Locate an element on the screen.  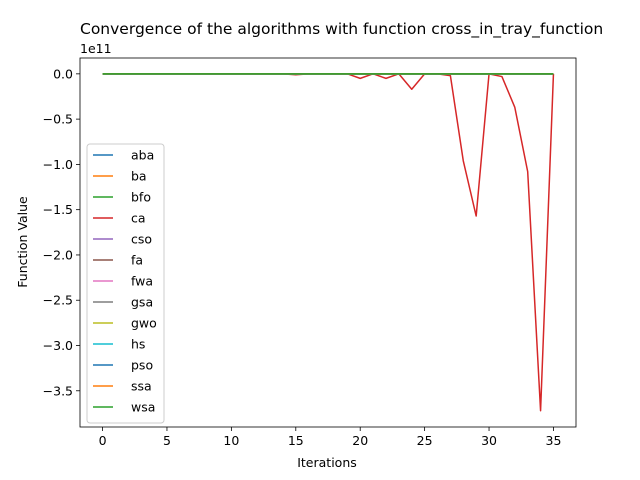
legend-label-cso: cso is located at coordinates (141, 239).